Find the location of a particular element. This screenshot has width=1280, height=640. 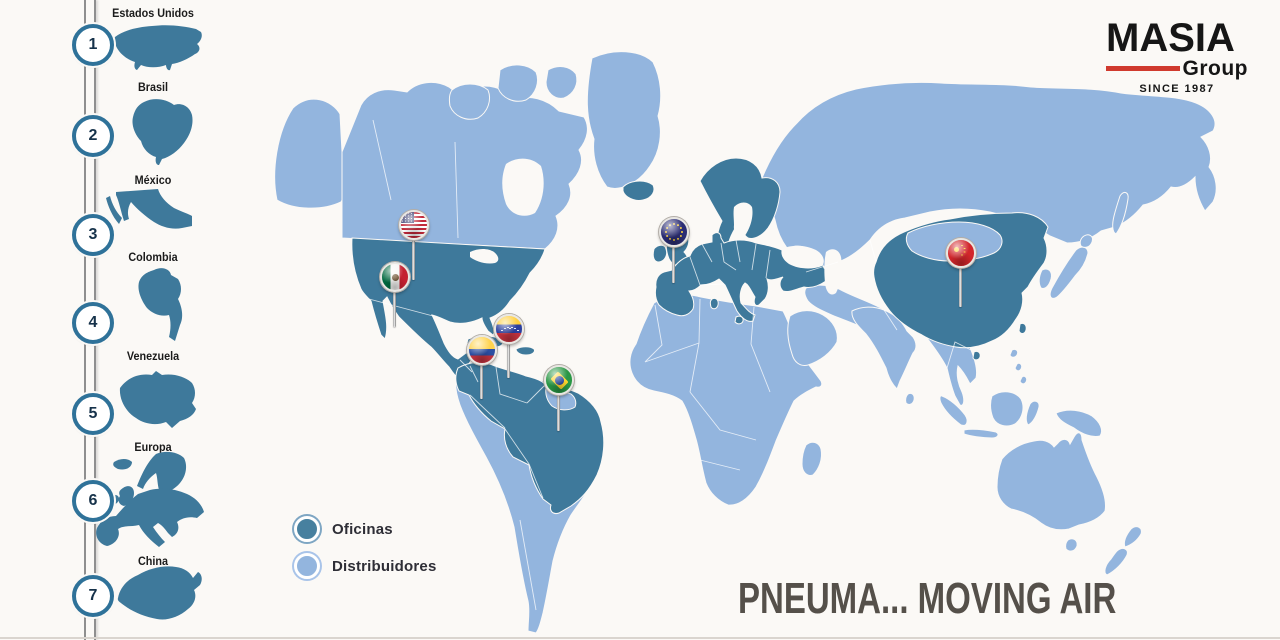

legend-item-distribuidores: Distribuidores is located at coordinates (365, 566).